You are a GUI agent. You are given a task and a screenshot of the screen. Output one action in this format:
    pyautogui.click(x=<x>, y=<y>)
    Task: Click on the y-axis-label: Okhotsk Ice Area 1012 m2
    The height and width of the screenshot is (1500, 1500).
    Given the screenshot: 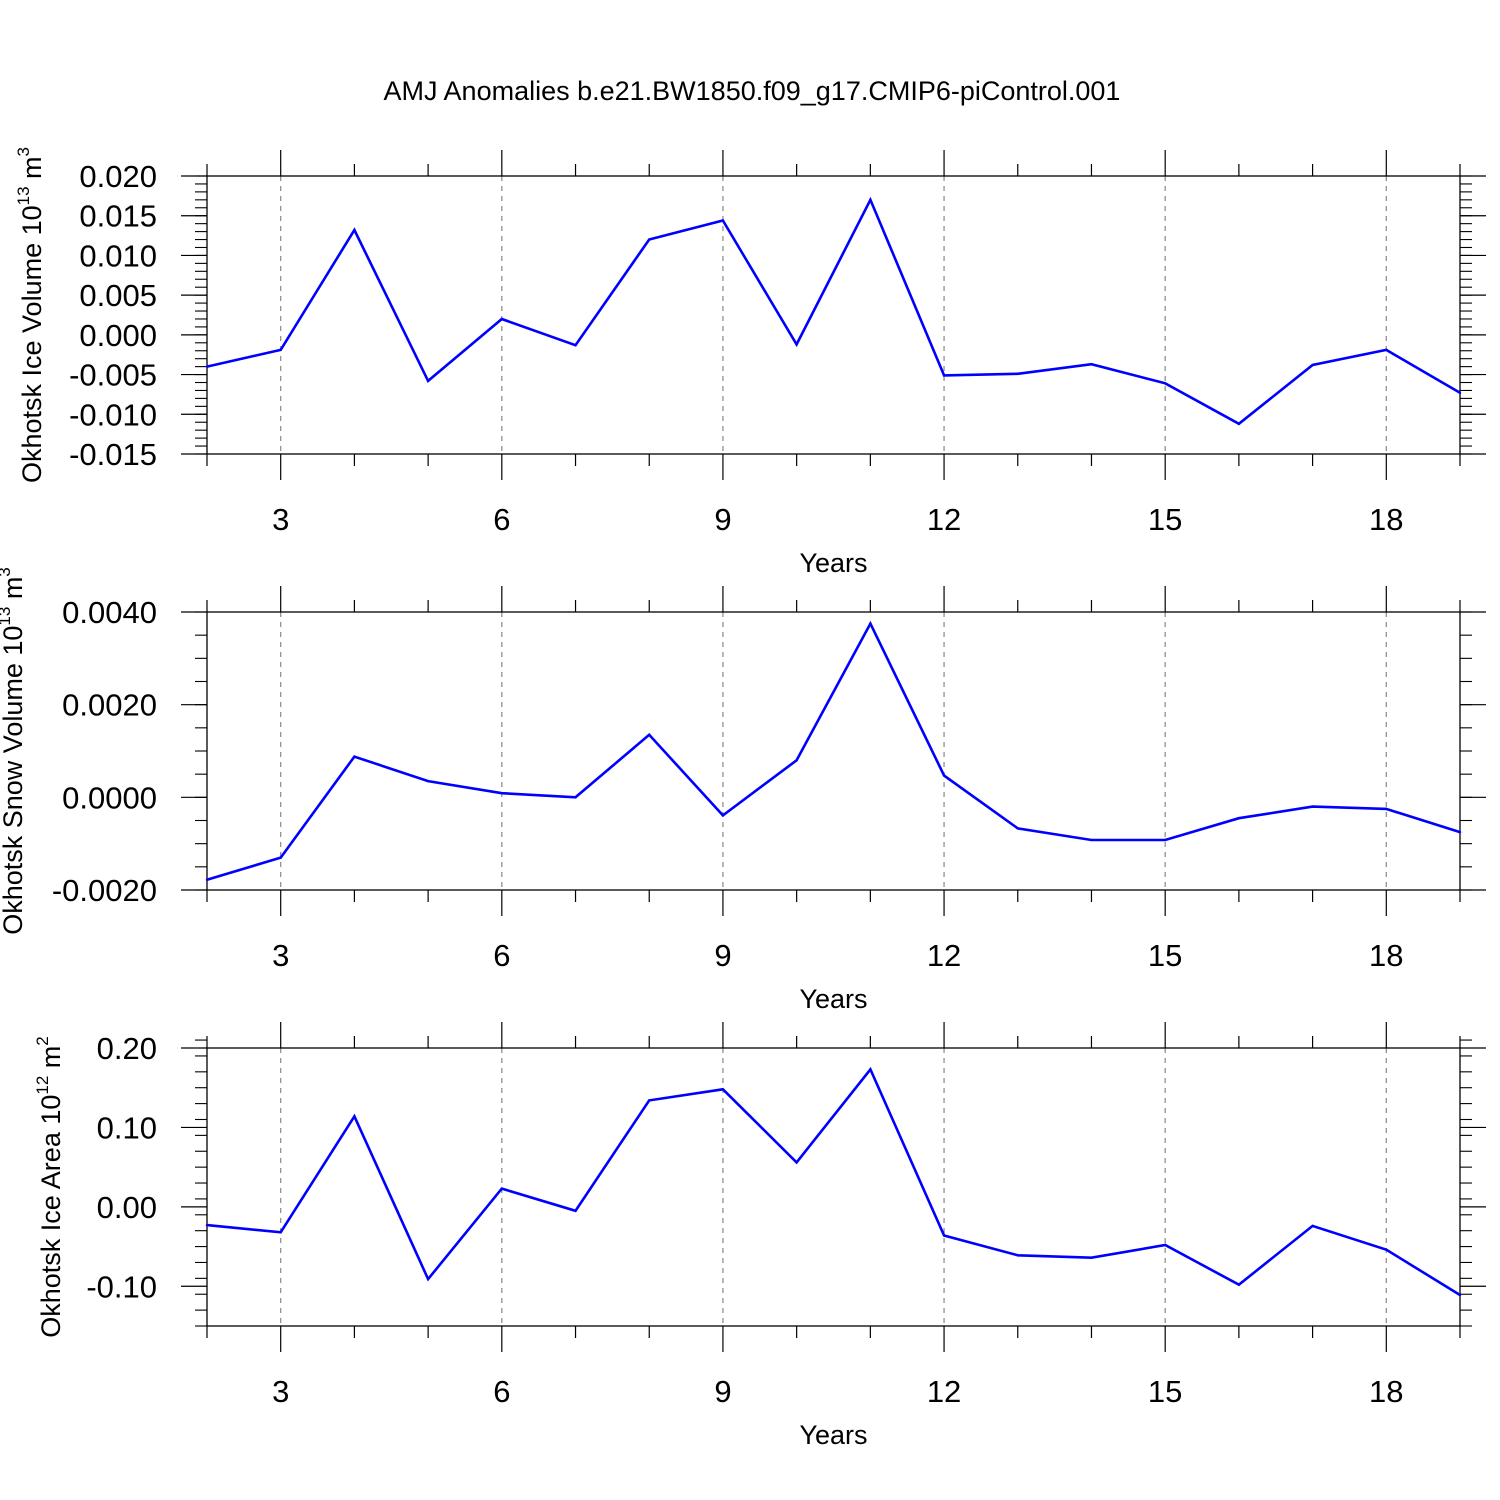 What is the action you would take?
    pyautogui.click(x=49, y=1187)
    